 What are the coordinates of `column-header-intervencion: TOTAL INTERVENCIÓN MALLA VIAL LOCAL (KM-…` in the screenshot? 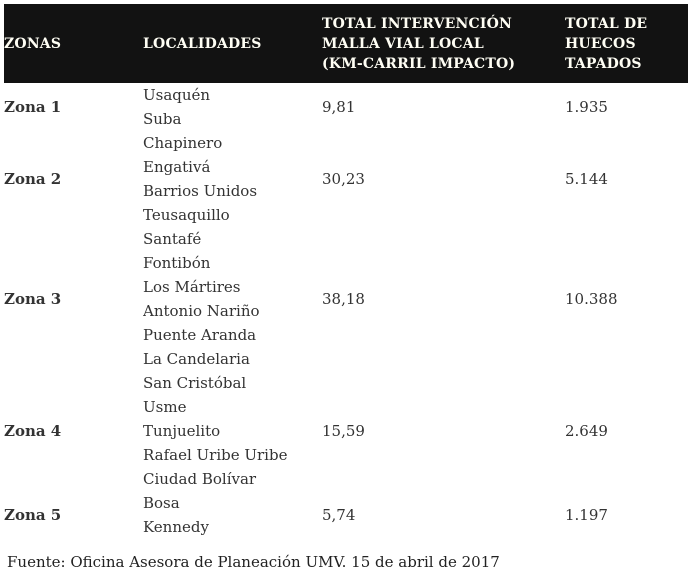 It's located at (443, 43).